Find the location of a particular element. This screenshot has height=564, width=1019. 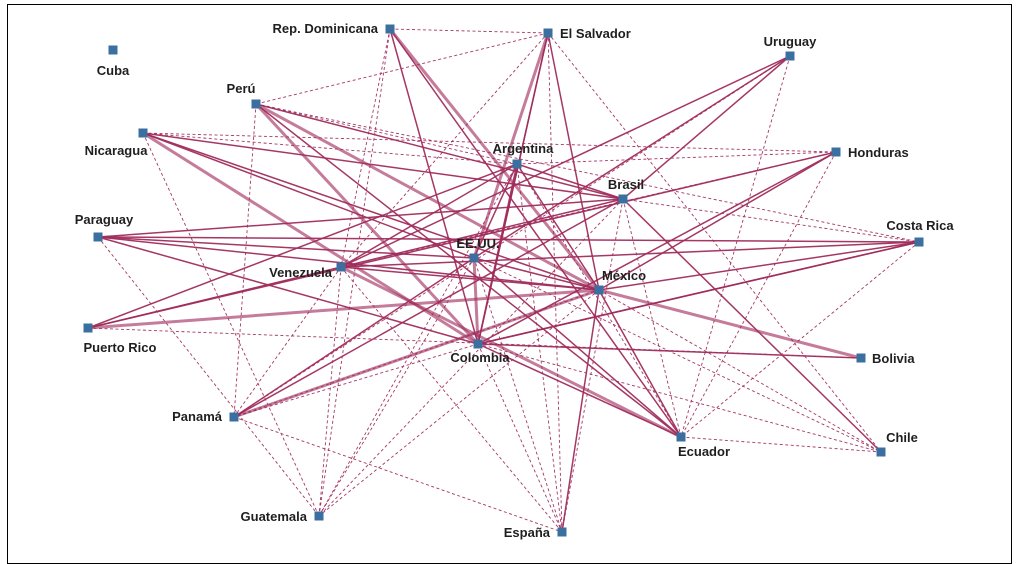

edge-nicaragua-honduras is located at coordinates (489, 142).